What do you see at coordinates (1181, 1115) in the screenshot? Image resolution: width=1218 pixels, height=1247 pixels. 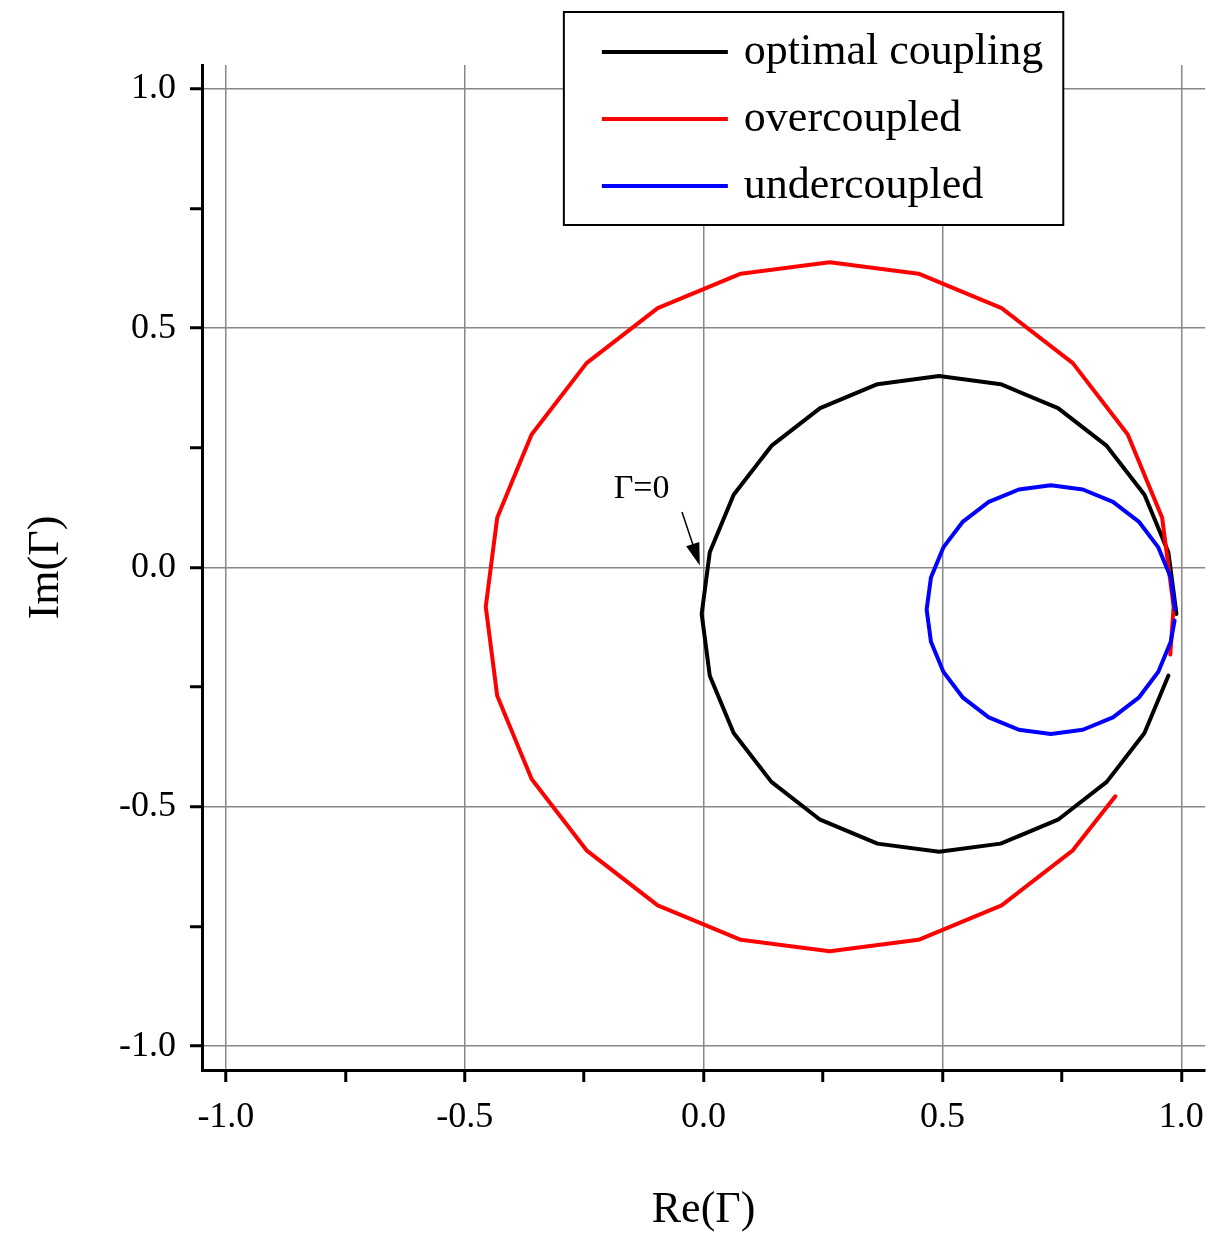 I see `x-tick-label: 1.0` at bounding box center [1181, 1115].